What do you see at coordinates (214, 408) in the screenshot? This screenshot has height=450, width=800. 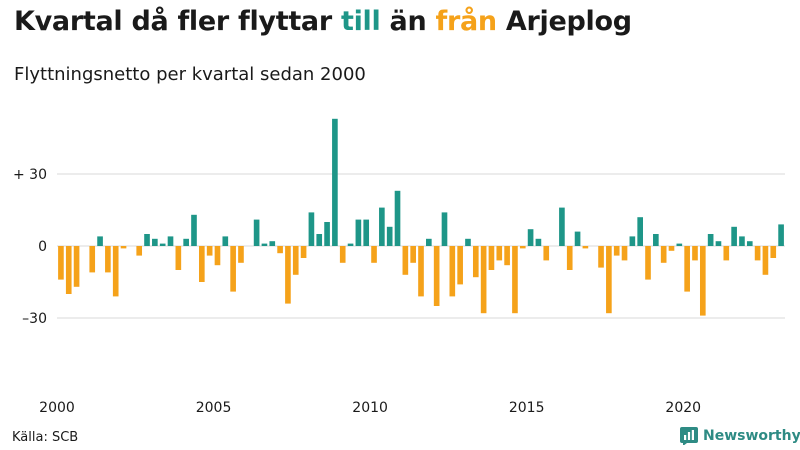 I see `x-tick-label: 2005` at bounding box center [214, 408].